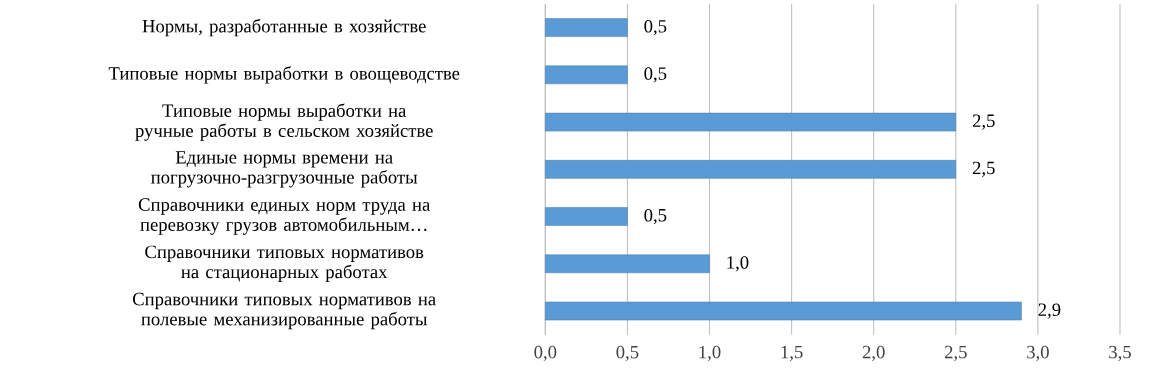  What do you see at coordinates (545, 353) in the screenshot?
I see `x-tick-label: 0,0` at bounding box center [545, 353].